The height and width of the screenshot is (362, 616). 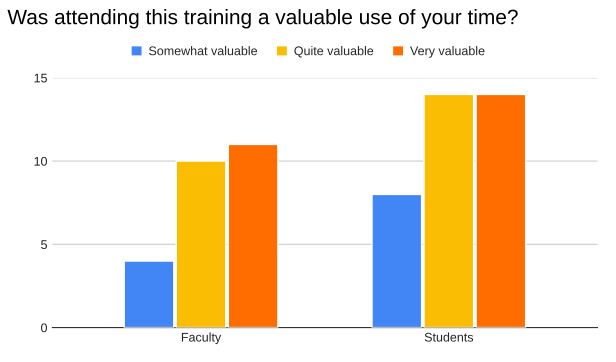 What do you see at coordinates (44, 244) in the screenshot?
I see `y-tick-label: 5` at bounding box center [44, 244].